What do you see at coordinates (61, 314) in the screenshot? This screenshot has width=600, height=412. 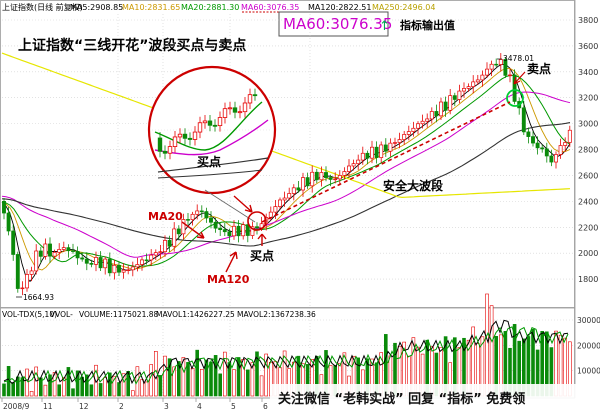 I see `vvol-label: VVOL-` at bounding box center [61, 314].